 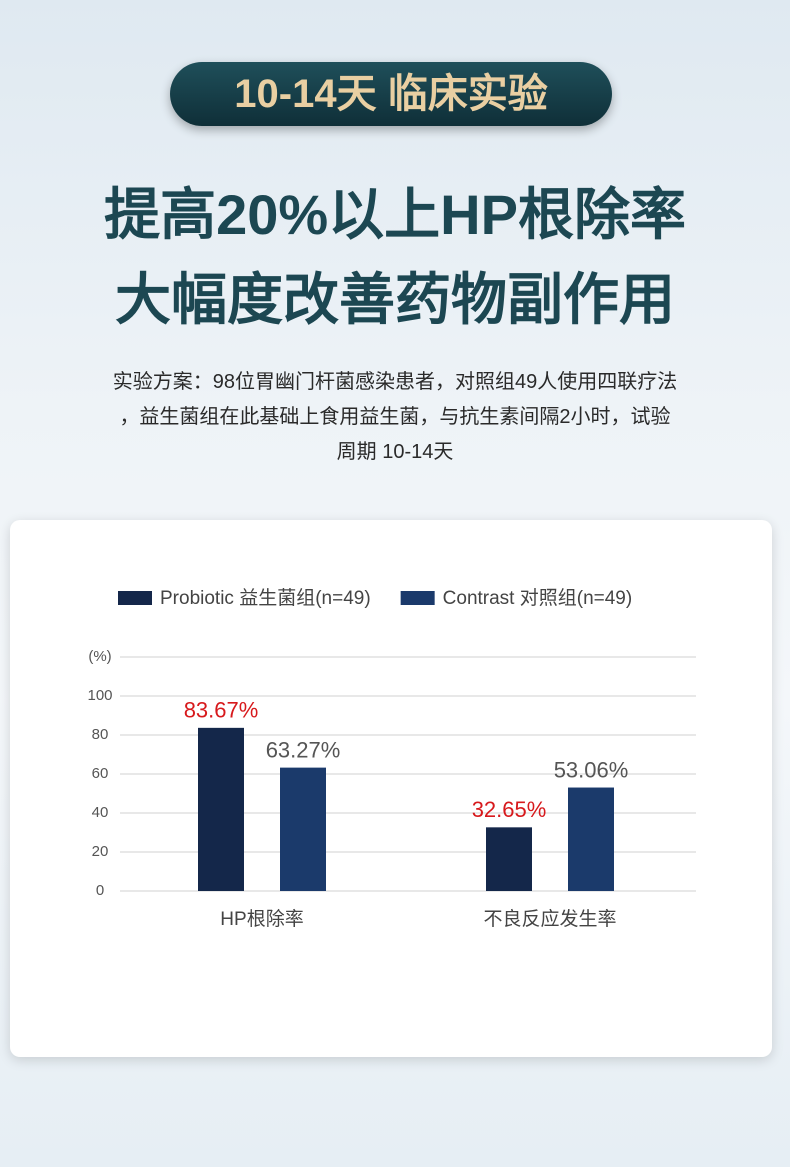 What do you see at coordinates (261, 919) in the screenshot?
I see `x-tick-label: HP根除率` at bounding box center [261, 919].